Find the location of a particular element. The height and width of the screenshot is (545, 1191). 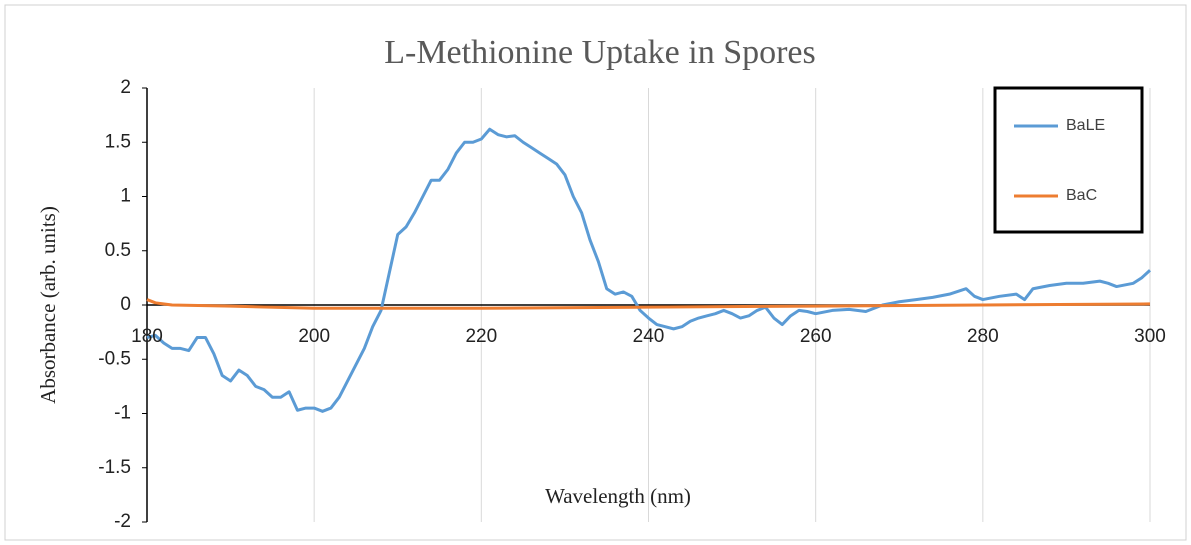

x-axis-label: Wavelength (nm) is located at coordinates (618, 496).